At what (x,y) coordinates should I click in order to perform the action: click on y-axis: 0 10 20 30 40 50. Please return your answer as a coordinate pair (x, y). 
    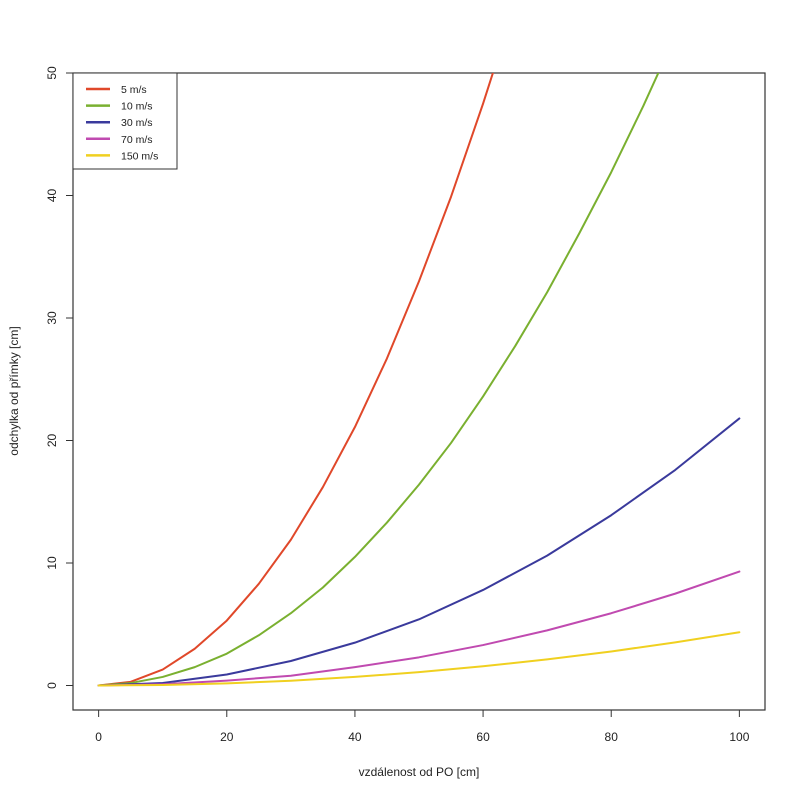
    Looking at the image, I should click on (59, 377).